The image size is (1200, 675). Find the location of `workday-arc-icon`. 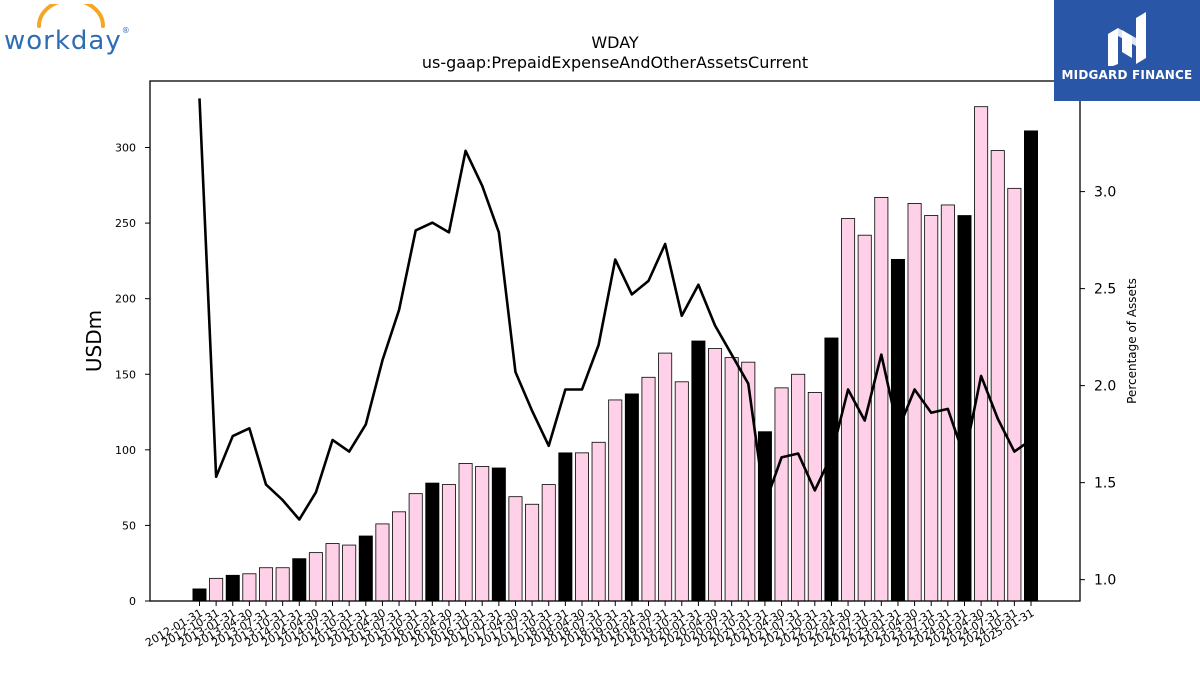

workday-arc-icon is located at coordinates (71, 16).